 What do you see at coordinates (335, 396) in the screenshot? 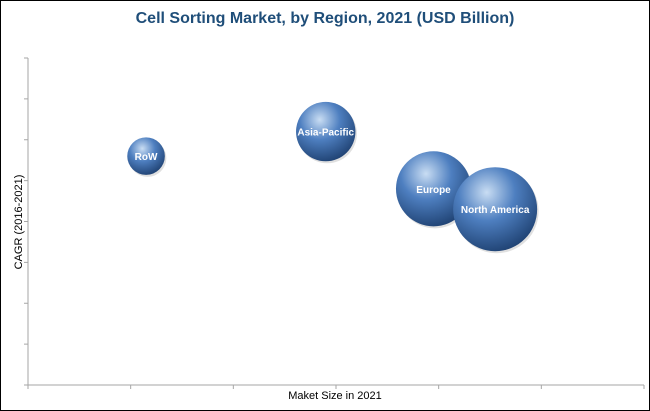
I see `x-axis-title: Maket Size in 2021` at bounding box center [335, 396].